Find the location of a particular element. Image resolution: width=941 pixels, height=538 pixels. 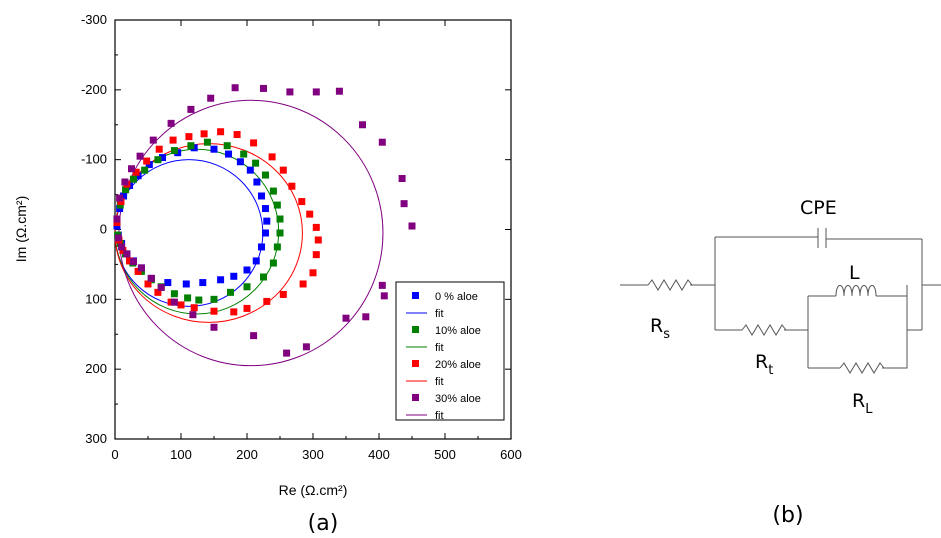

label-rl-sub: L is located at coordinates (869, 409).